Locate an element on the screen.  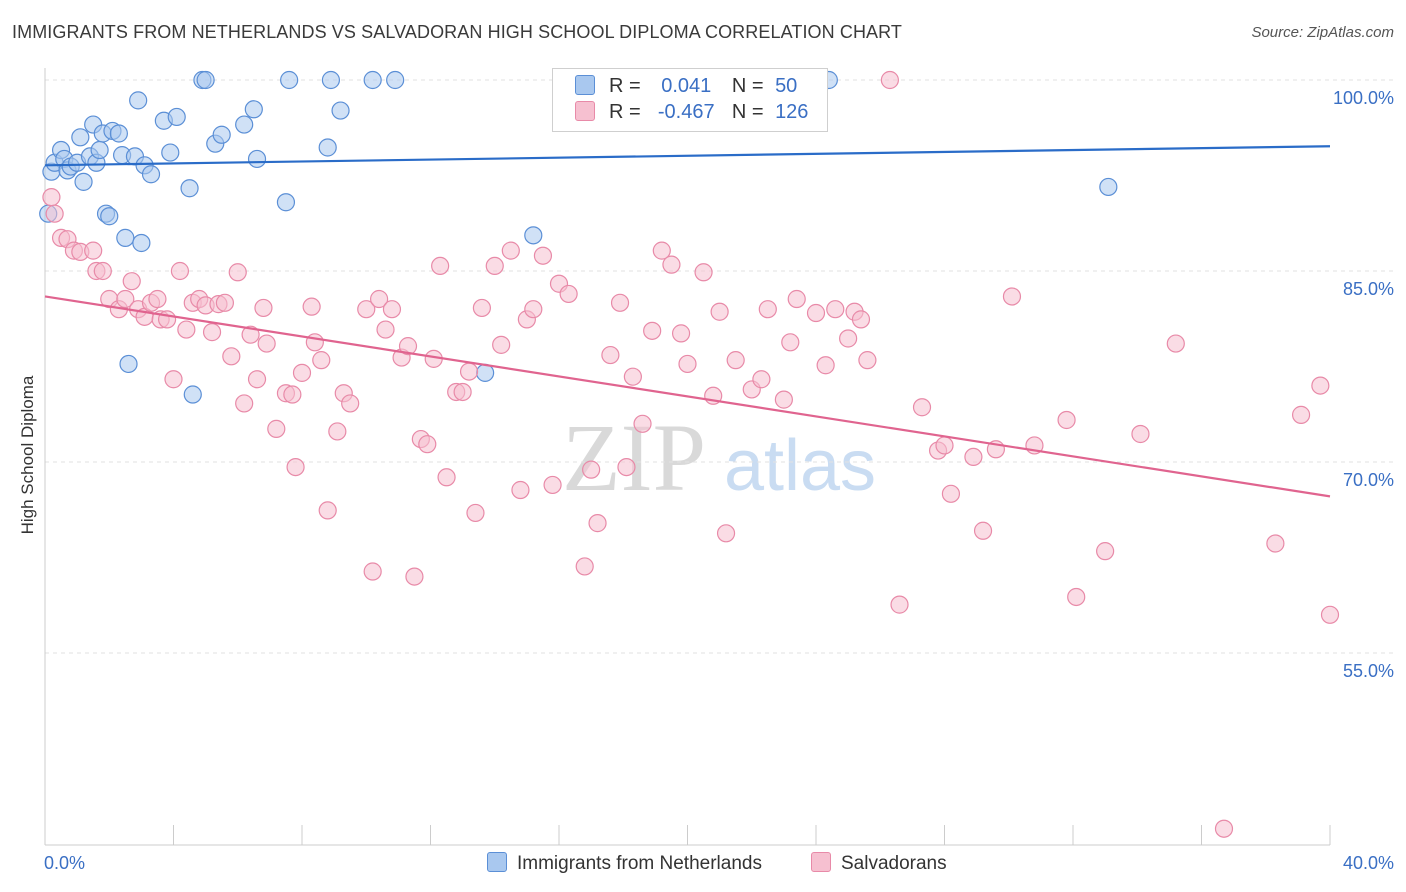
legend-item-netherlands: Immigrants from Netherlands is located at coordinates (624, 863).